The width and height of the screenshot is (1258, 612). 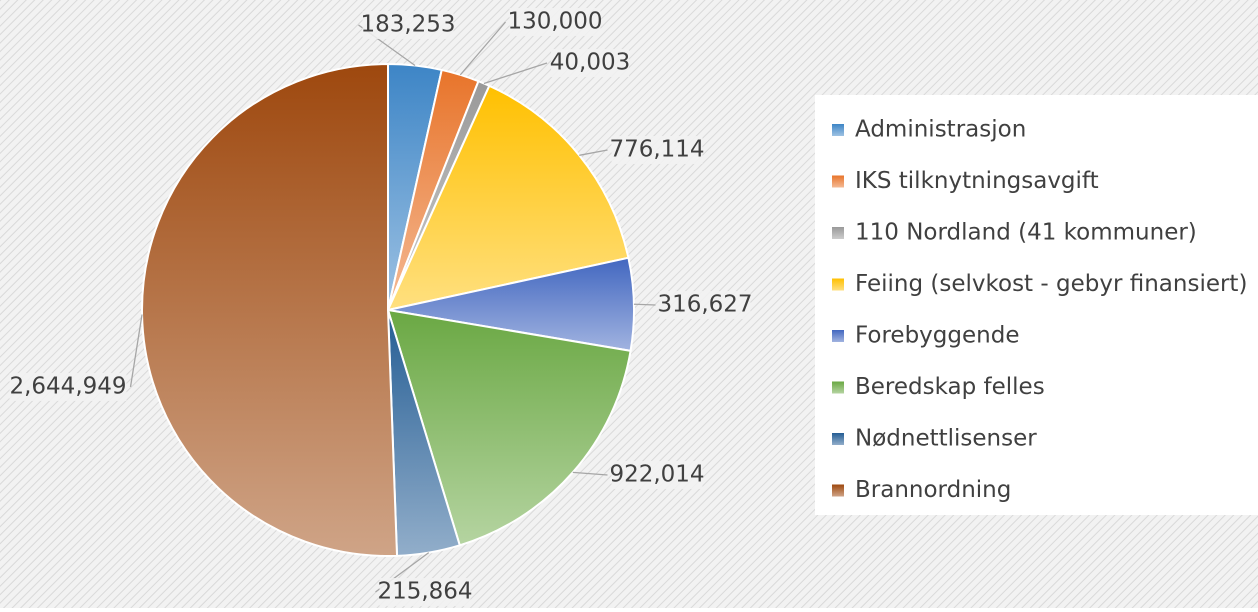 I want to click on legend-label: 110 Nordland (41 kommuner), so click(x=1026, y=233).